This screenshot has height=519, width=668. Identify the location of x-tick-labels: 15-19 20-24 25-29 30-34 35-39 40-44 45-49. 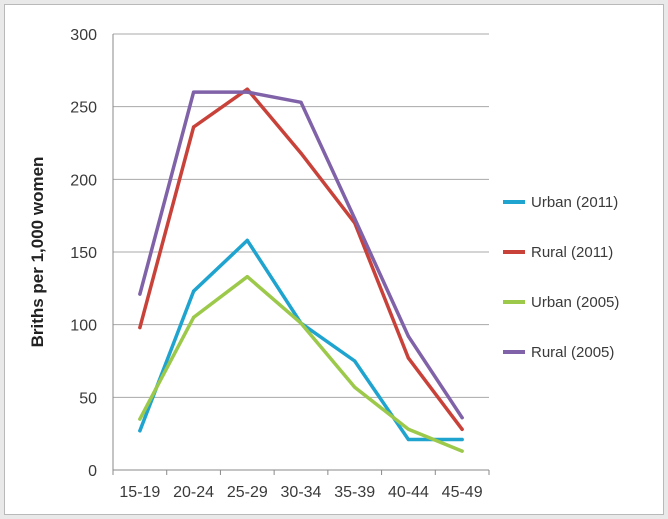
(300, 492).